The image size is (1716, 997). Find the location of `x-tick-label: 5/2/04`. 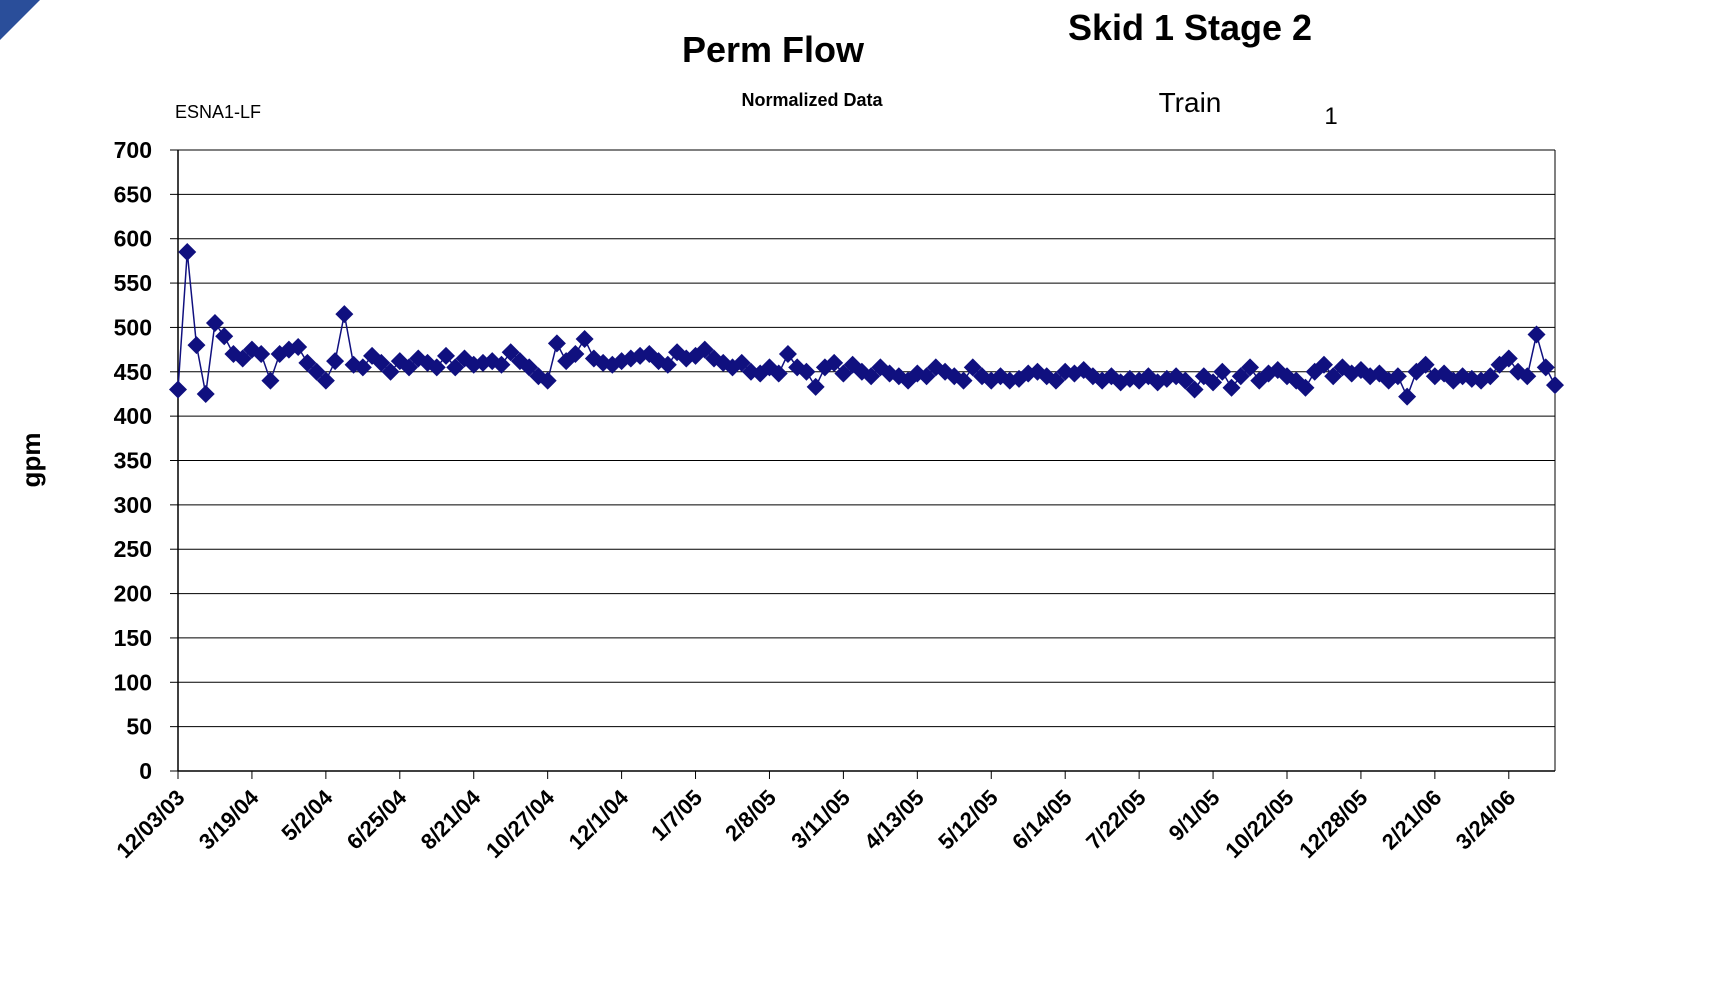

x-tick-label: 5/2/04 is located at coordinates (306, 814).